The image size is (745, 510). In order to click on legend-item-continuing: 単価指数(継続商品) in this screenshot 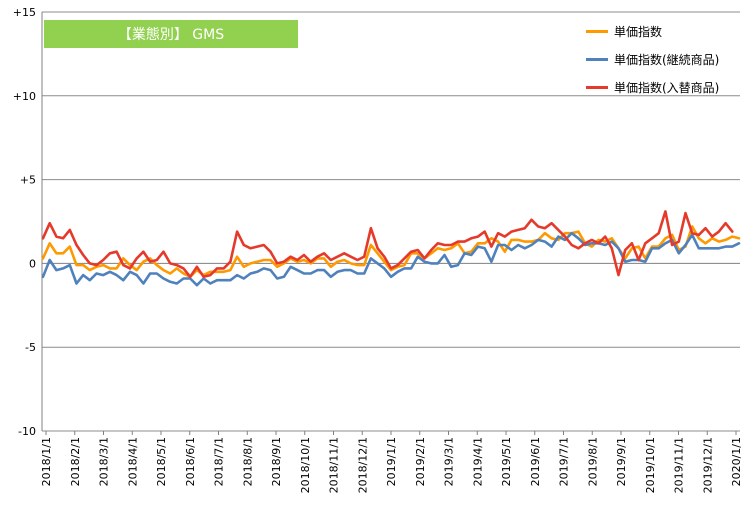, I will do `click(652, 59)`.